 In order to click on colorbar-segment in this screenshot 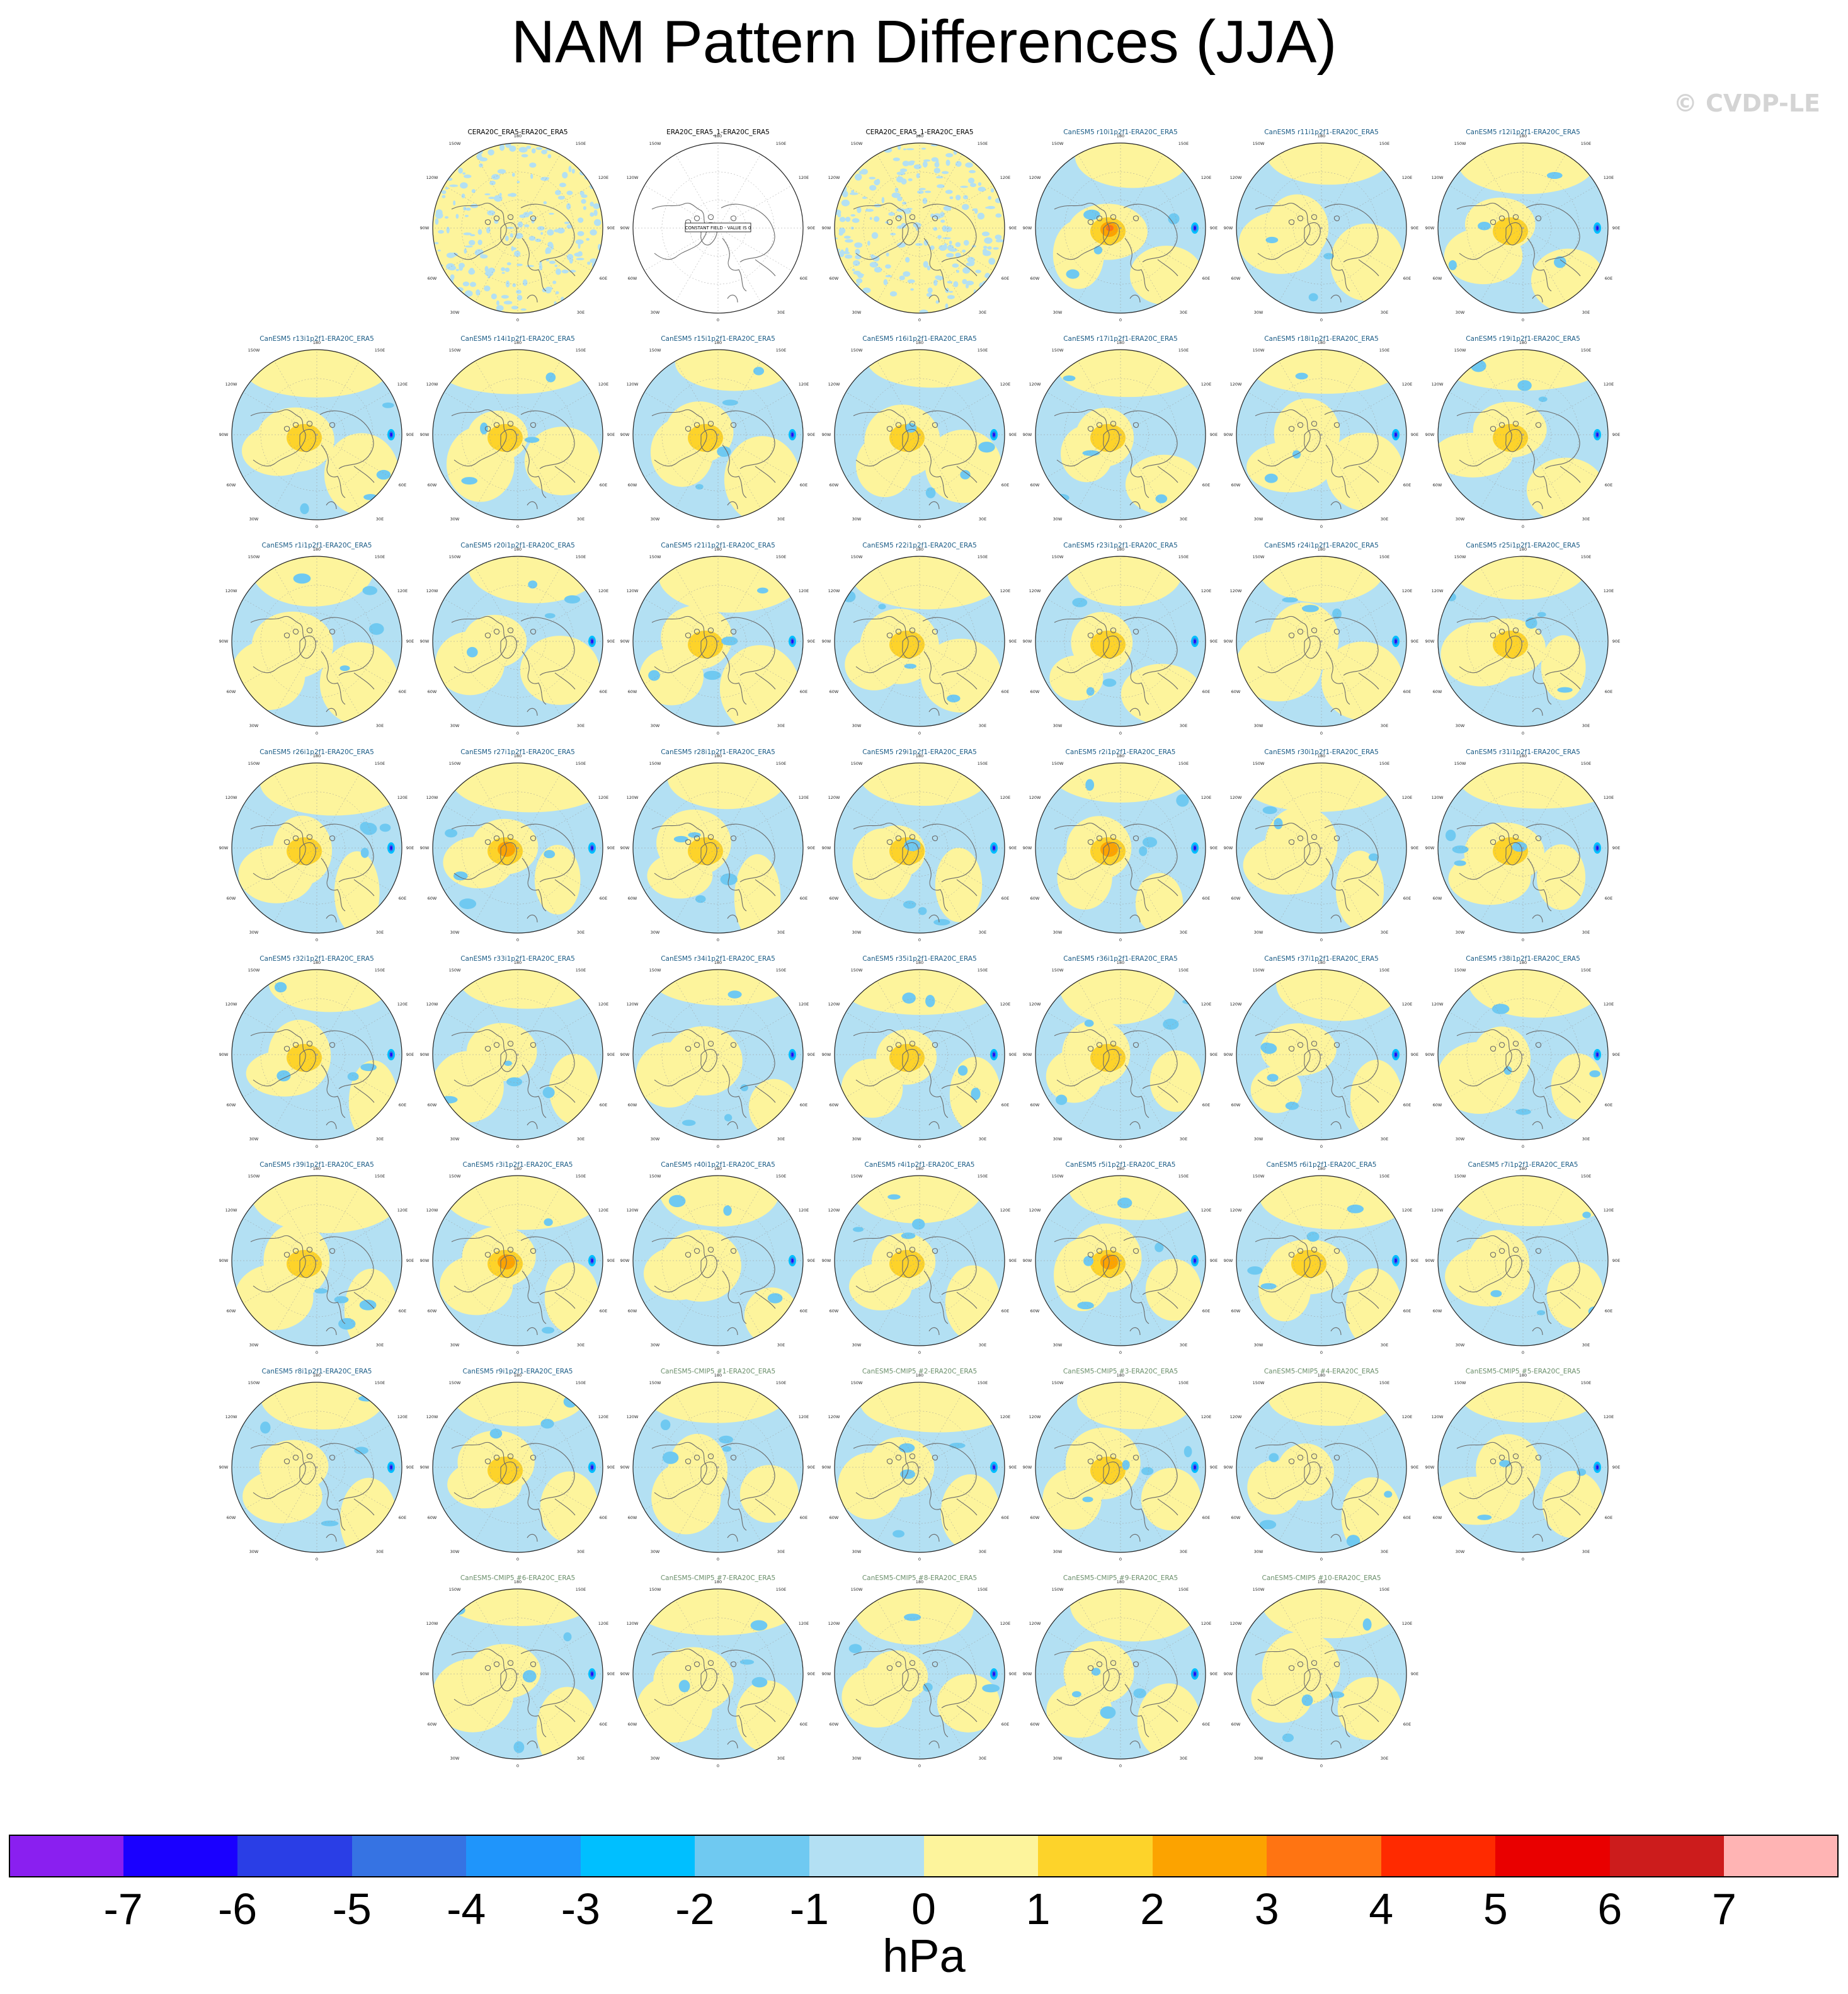, I will do `click(1553, 1856)`.